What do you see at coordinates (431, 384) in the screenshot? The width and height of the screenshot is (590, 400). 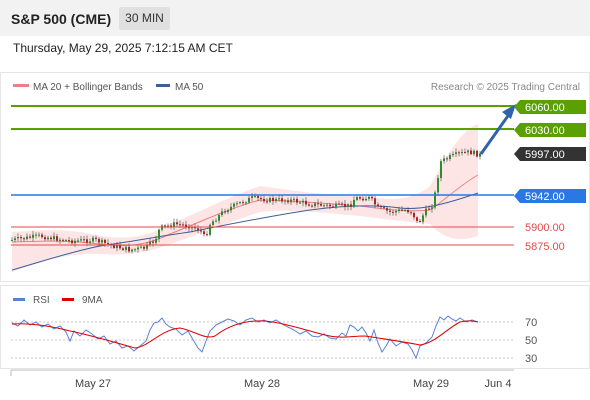 I see `x-label-may29: May 29` at bounding box center [431, 384].